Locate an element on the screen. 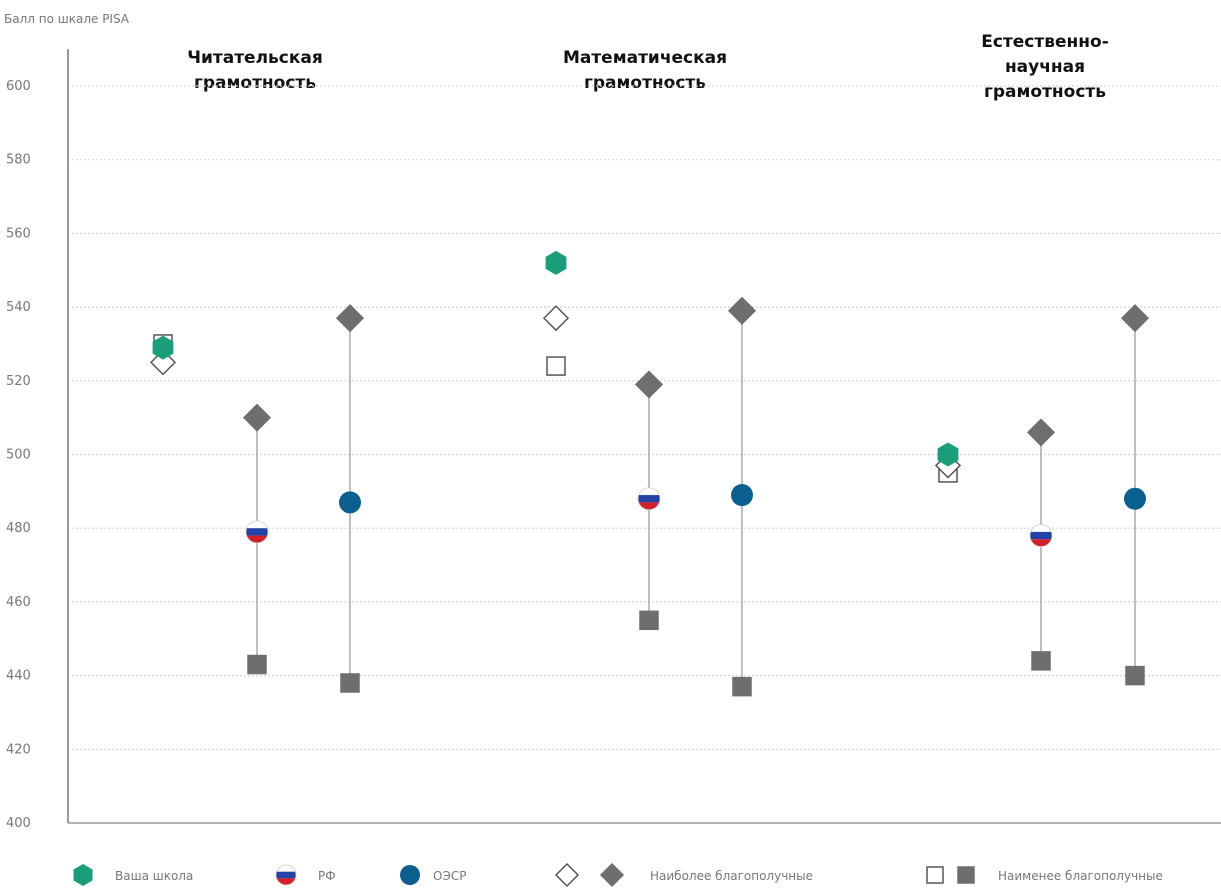 The width and height of the screenshot is (1221, 888). school-open-square is located at coordinates (556, 366).